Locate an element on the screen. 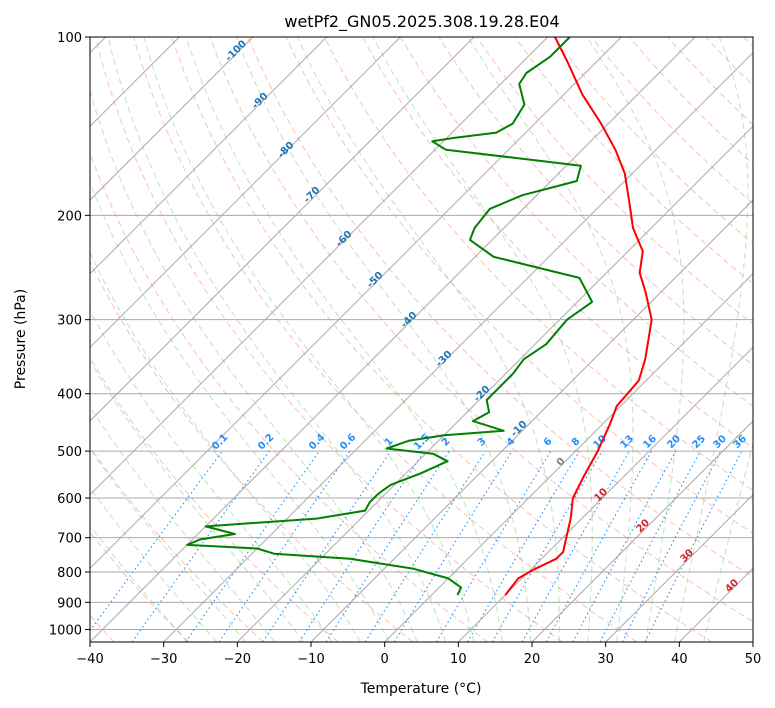 The width and height of the screenshot is (775, 708). y-axis-ticks: 100 200 300 400 500 600 700 800 900 1000 is located at coordinates (69, 334).